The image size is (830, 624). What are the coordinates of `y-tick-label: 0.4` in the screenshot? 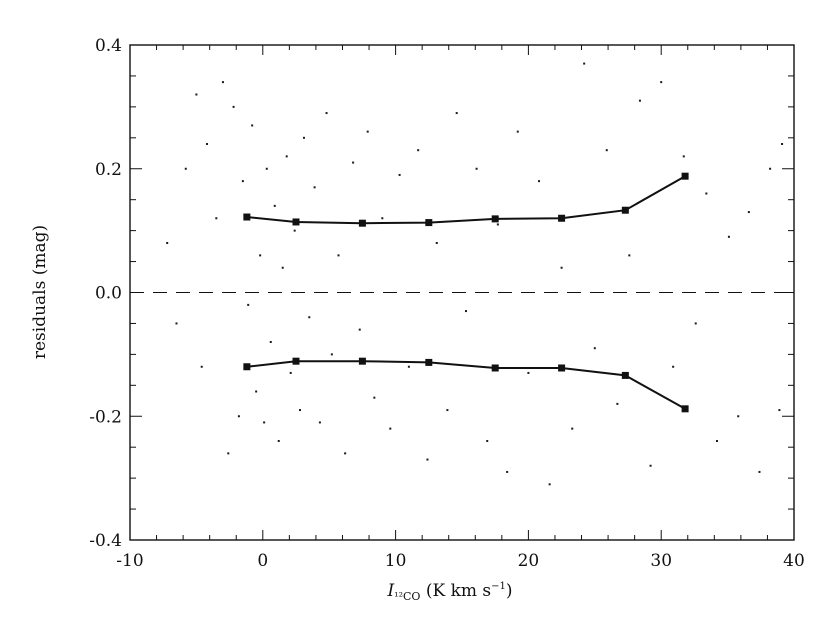 It's located at (108, 46).